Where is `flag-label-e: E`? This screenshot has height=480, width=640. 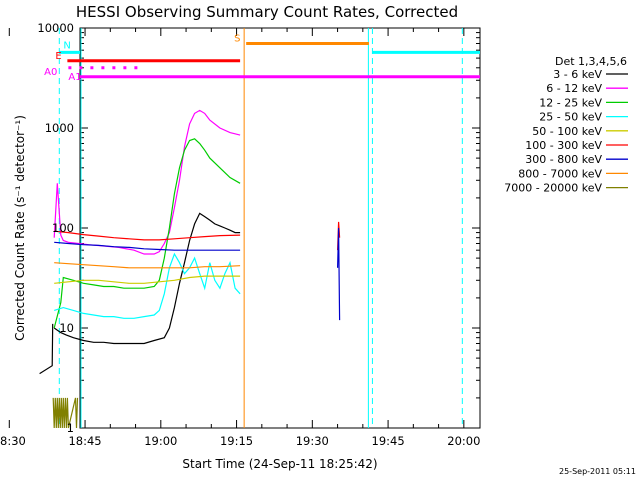
flag-label-e: E is located at coordinates (58, 56).